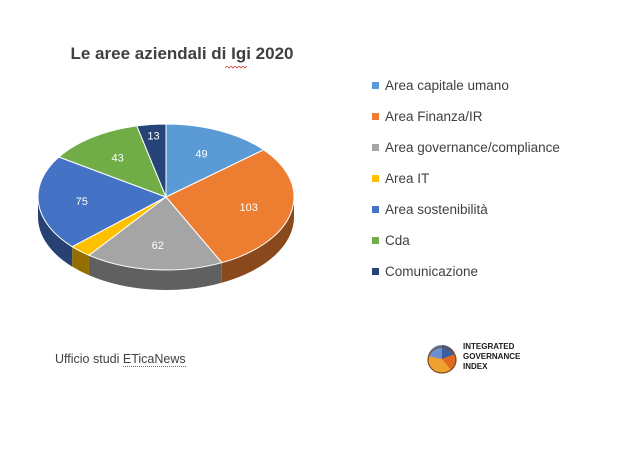 The width and height of the screenshot is (639, 473). What do you see at coordinates (472, 147) in the screenshot?
I see `legend-label: Area governance/compliance` at bounding box center [472, 147].